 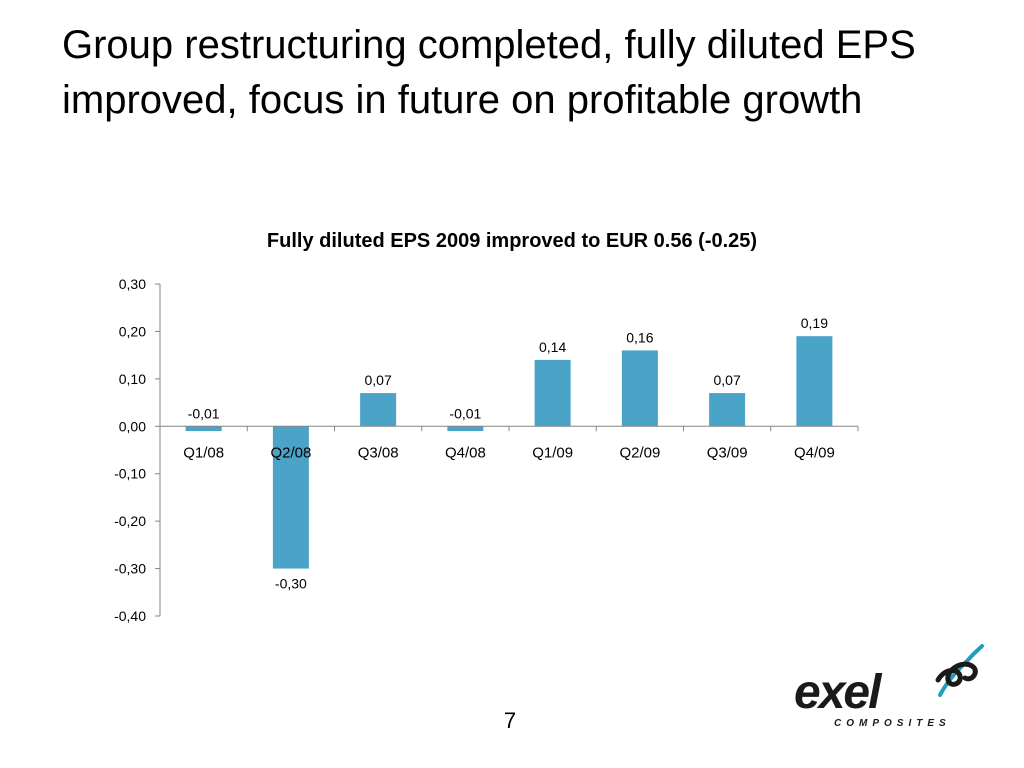 I want to click on y-tick-label: -0,10, so click(x=130, y=474).